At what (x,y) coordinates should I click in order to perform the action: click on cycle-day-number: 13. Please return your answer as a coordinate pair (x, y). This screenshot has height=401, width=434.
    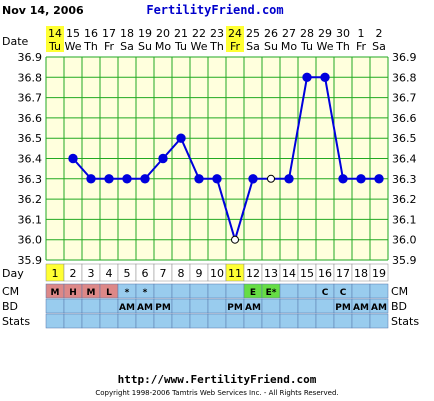
    Looking at the image, I should click on (271, 273).